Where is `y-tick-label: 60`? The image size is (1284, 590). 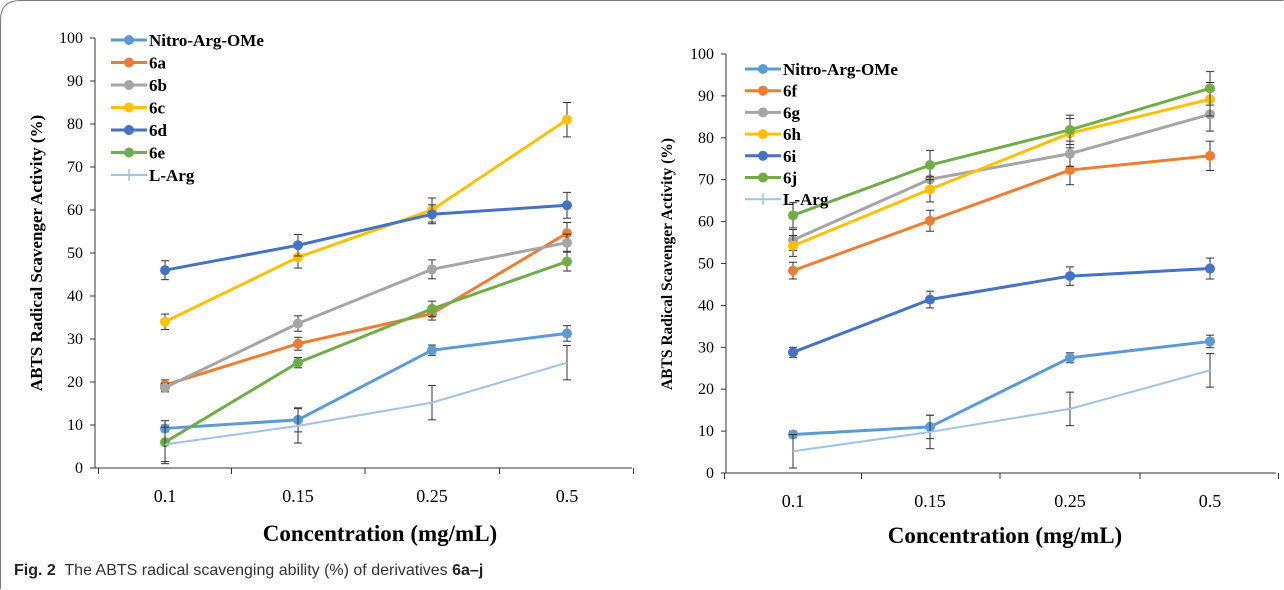 y-tick-label: 60 is located at coordinates (706, 222).